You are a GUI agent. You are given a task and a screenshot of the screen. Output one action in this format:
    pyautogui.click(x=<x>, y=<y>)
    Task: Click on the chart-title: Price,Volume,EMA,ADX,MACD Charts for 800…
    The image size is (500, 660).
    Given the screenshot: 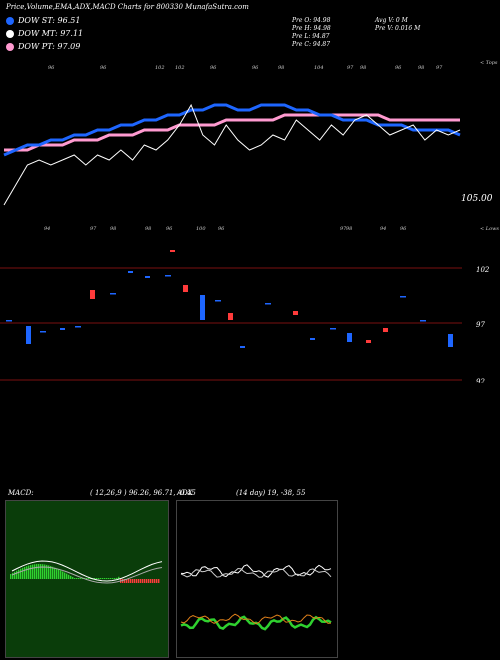 What is the action you would take?
    pyautogui.click(x=127, y=7)
    